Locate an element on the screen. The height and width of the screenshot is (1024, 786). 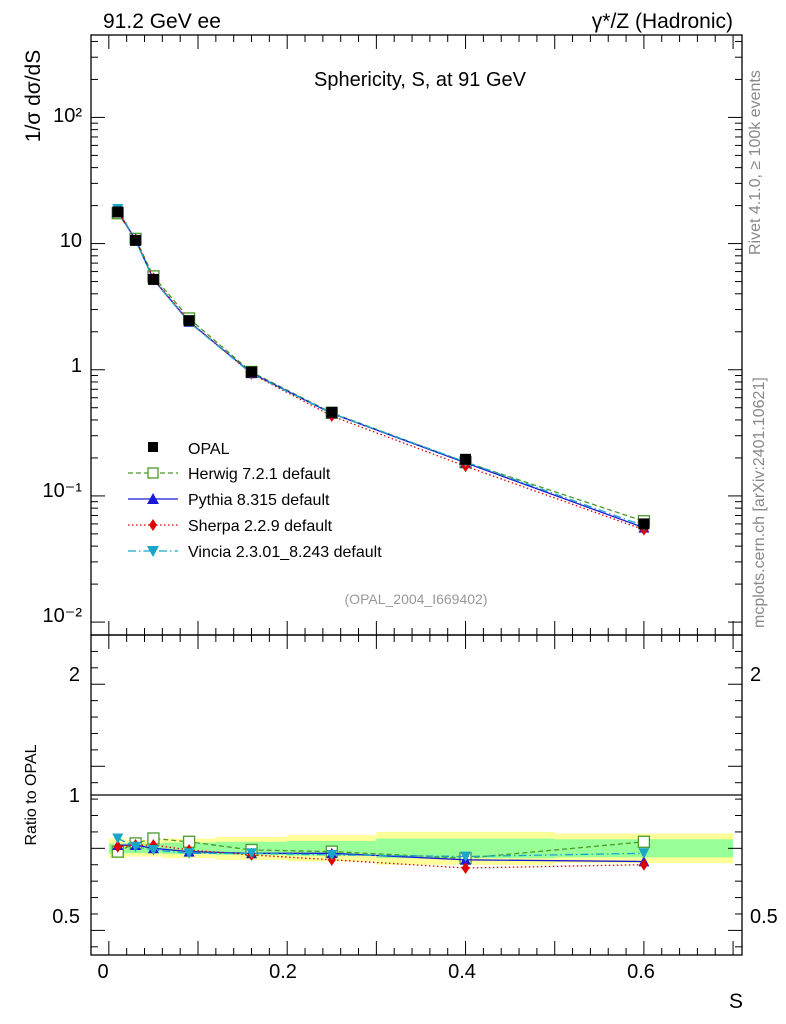
ratio-y-axis-label: Ratio to OPAL is located at coordinates (31, 794).